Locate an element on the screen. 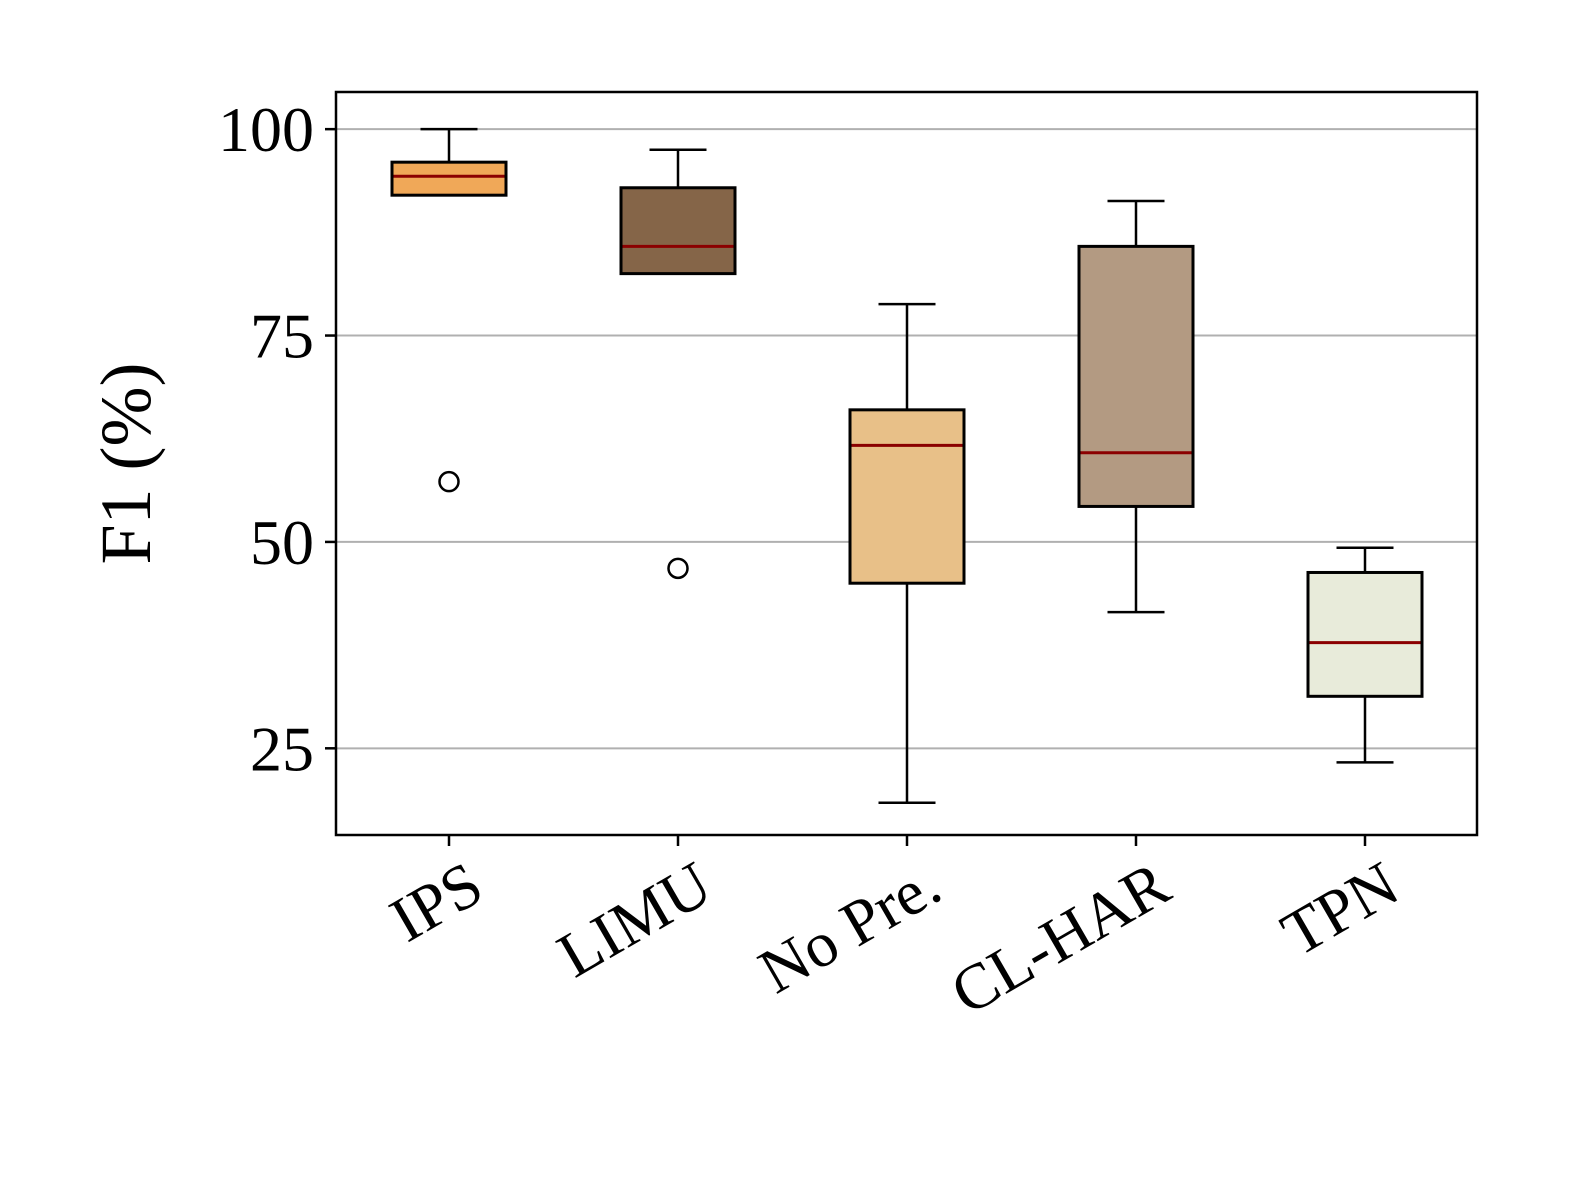 Image resolution: width=1577 pixels, height=1183 pixels. box-limu is located at coordinates (678, 364).